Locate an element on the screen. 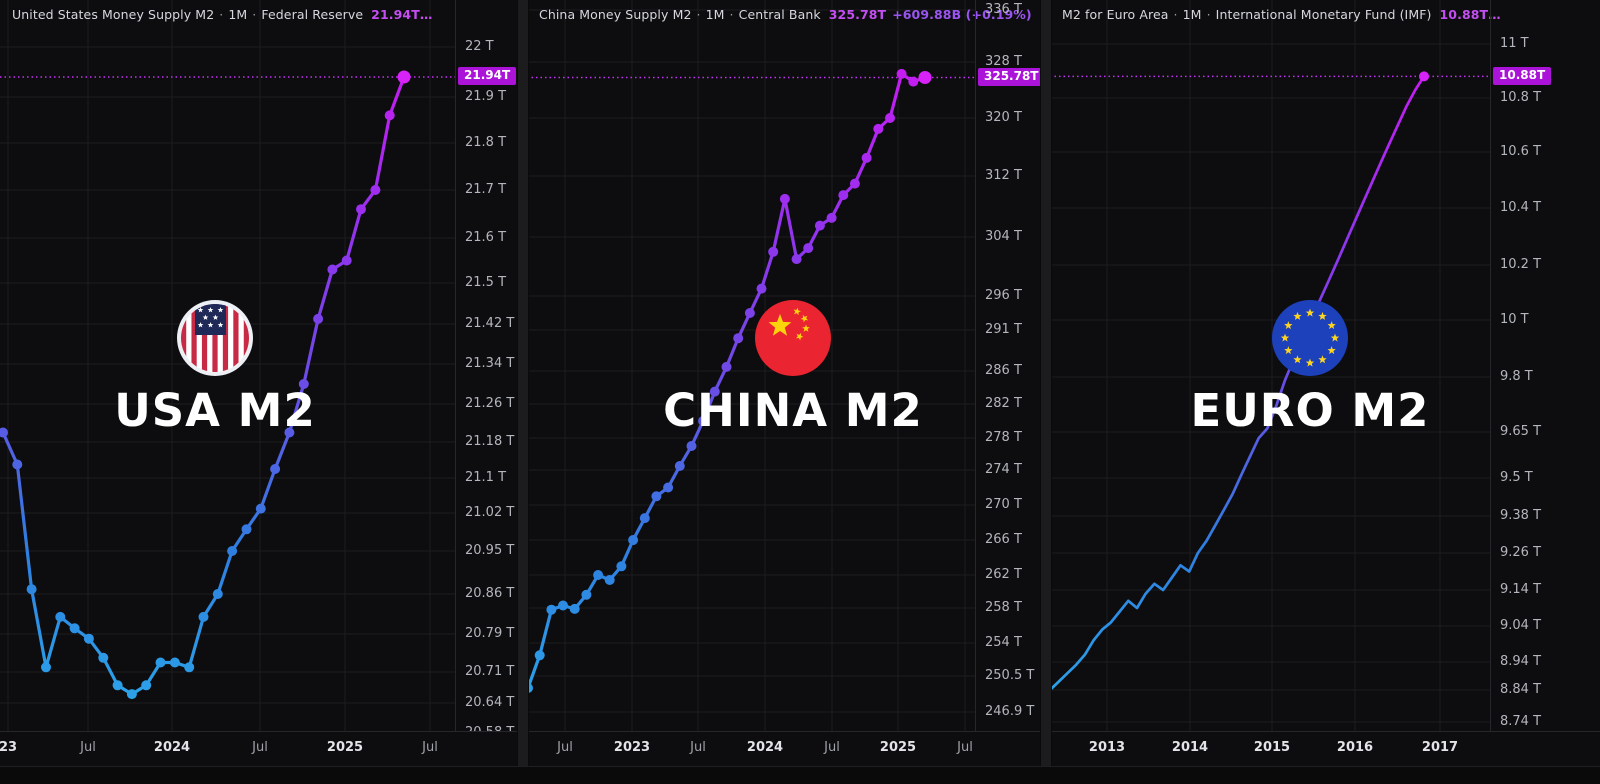 This screenshot has height=784, width=1600. y-tick-label: 20.79 T is located at coordinates (490, 633).